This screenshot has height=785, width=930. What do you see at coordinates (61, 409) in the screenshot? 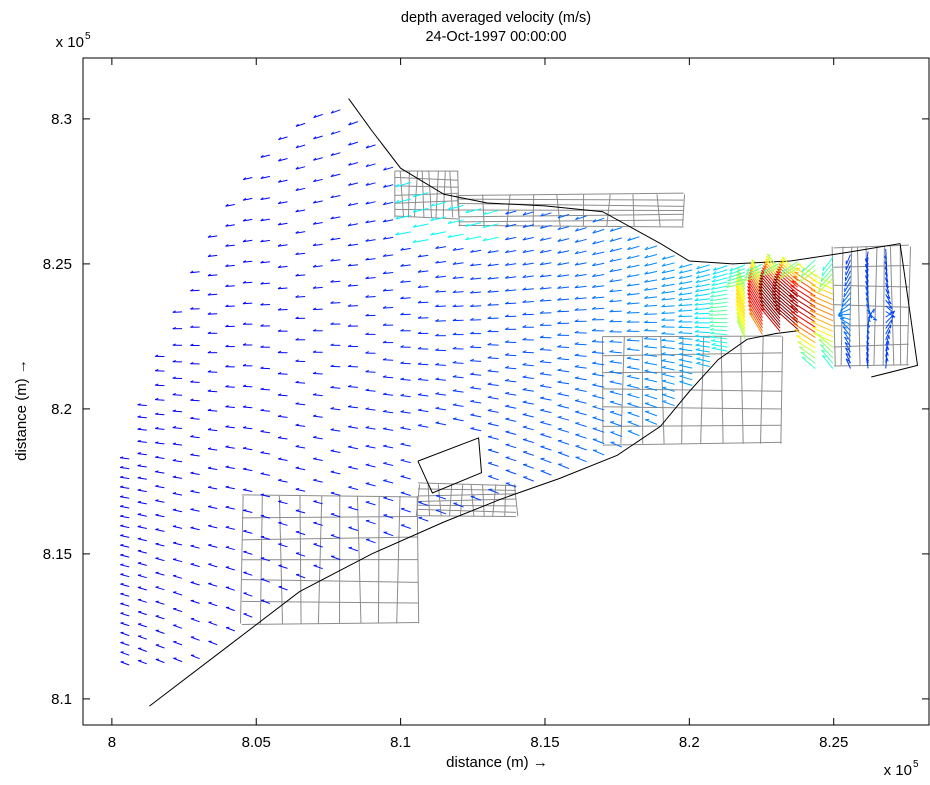
I see `y-tick-label: 8.2` at bounding box center [61, 409].